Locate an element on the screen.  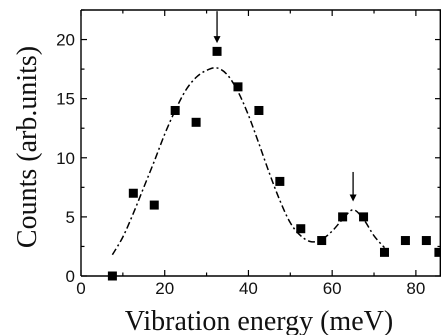
y-tick-label: 10 is located at coordinates (65, 158).